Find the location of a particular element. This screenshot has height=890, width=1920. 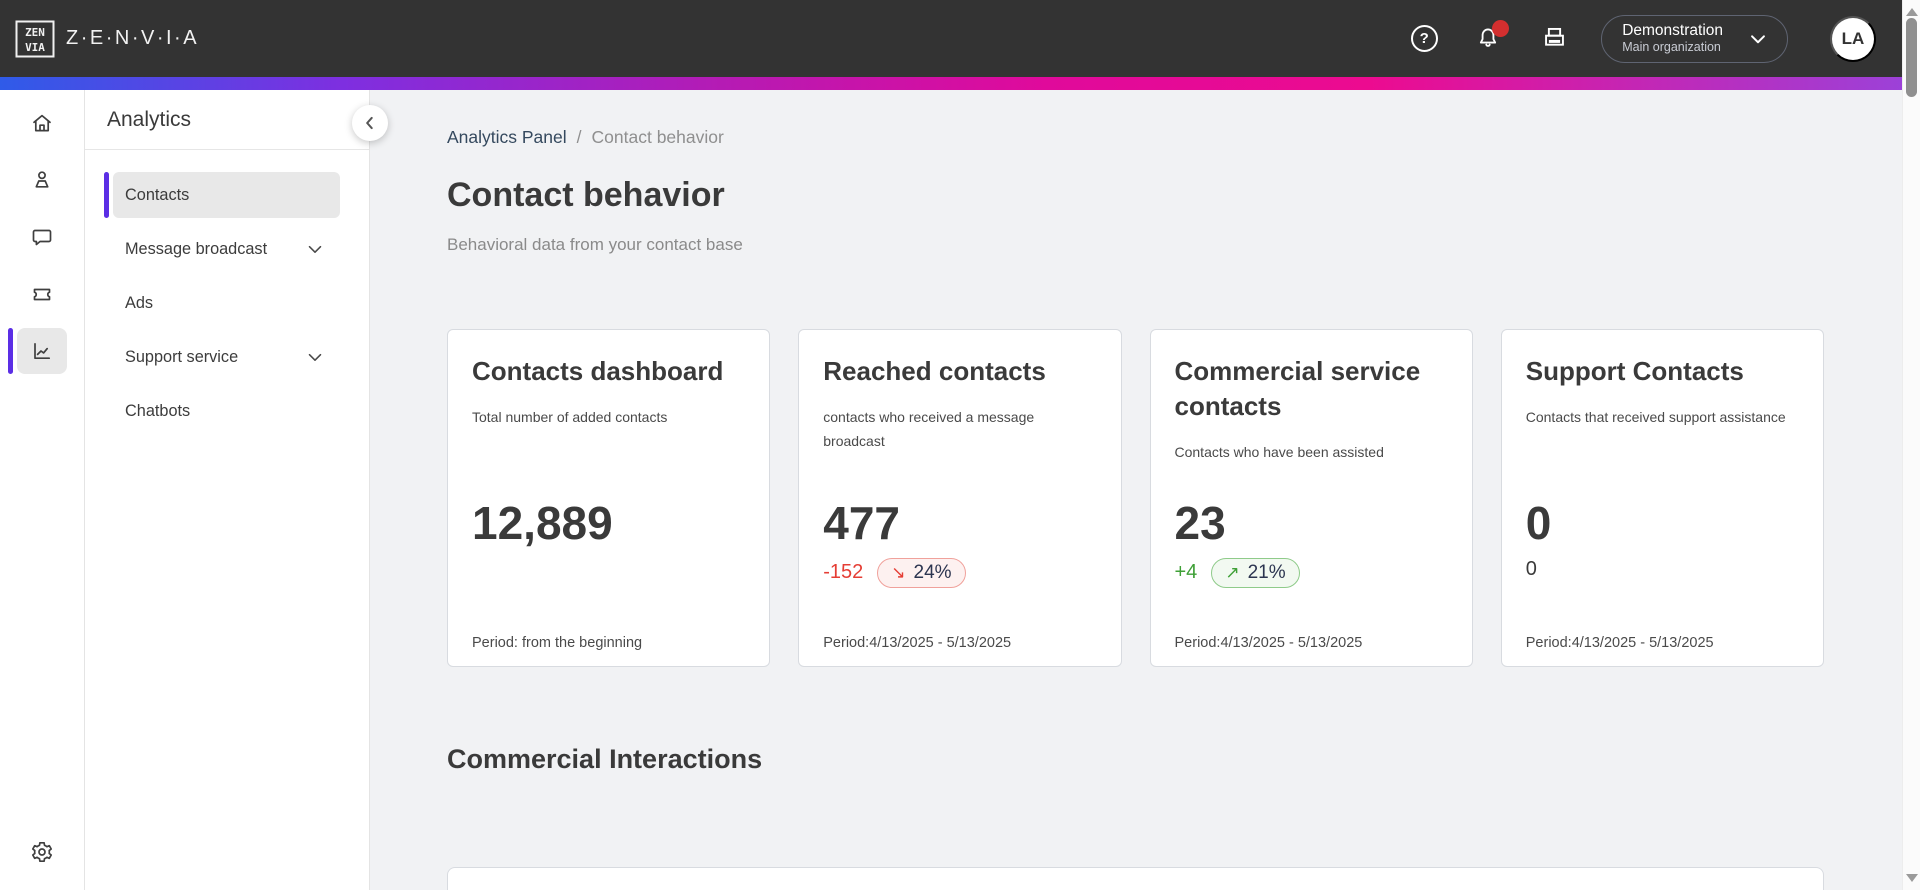

help-icon: ? is located at coordinates (1424, 38).